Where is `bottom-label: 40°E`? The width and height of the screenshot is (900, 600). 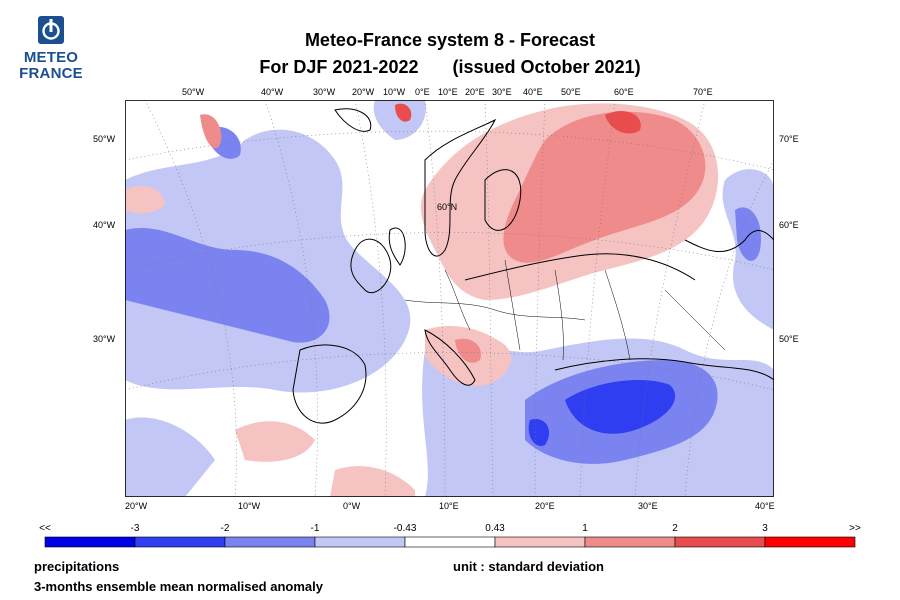 bottom-label: 40°E is located at coordinates (765, 506).